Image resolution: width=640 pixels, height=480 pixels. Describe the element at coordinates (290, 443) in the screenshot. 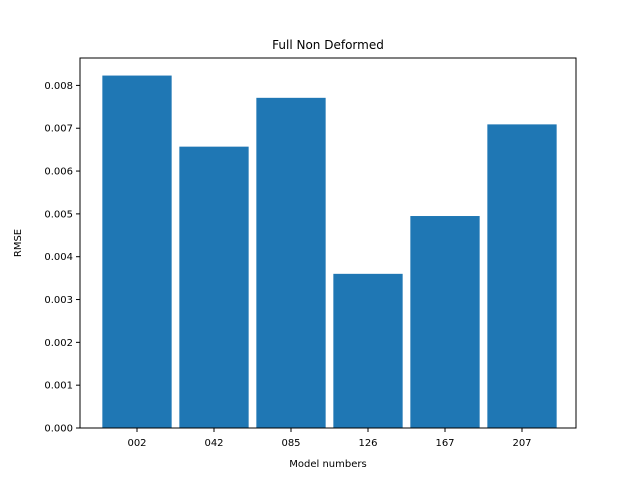

I see `x-tick-label: 085` at that location.